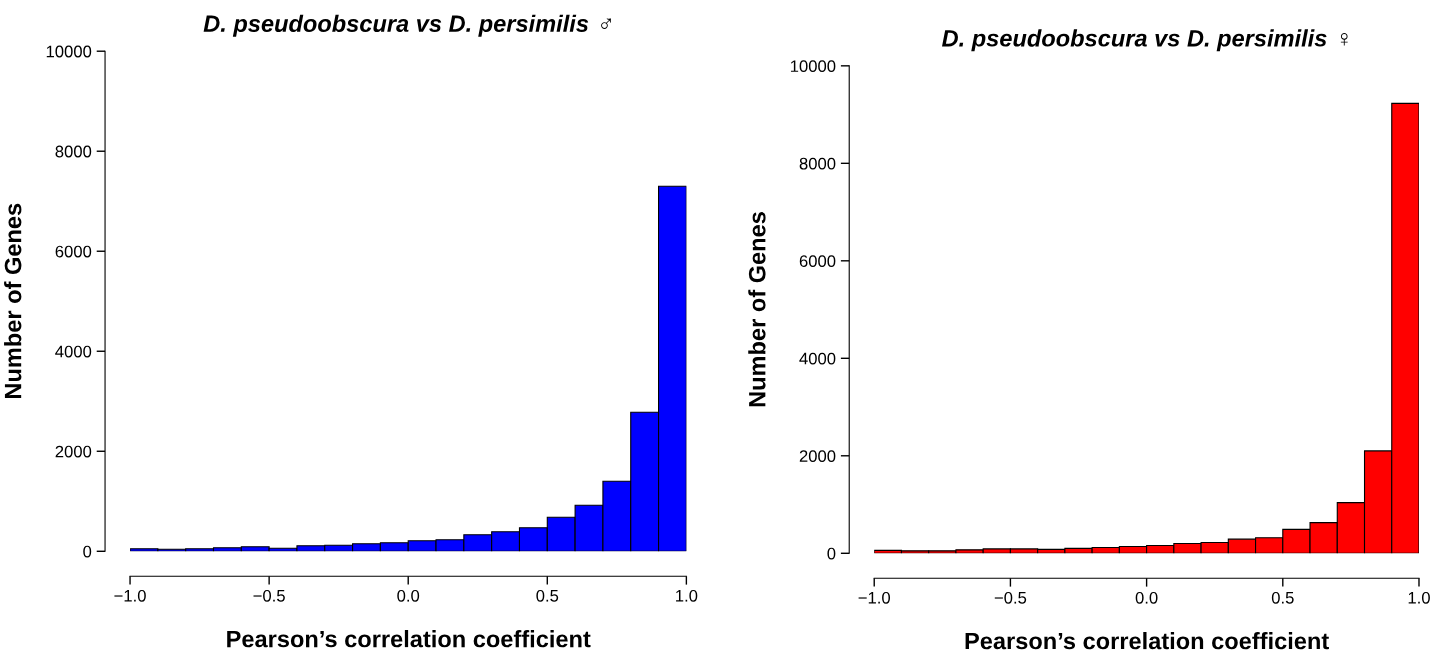  Describe the element at coordinates (407, 25) in the screenshot. I see `chart-title: D. pseudoobscura vs D. persimilis ♂` at that location.